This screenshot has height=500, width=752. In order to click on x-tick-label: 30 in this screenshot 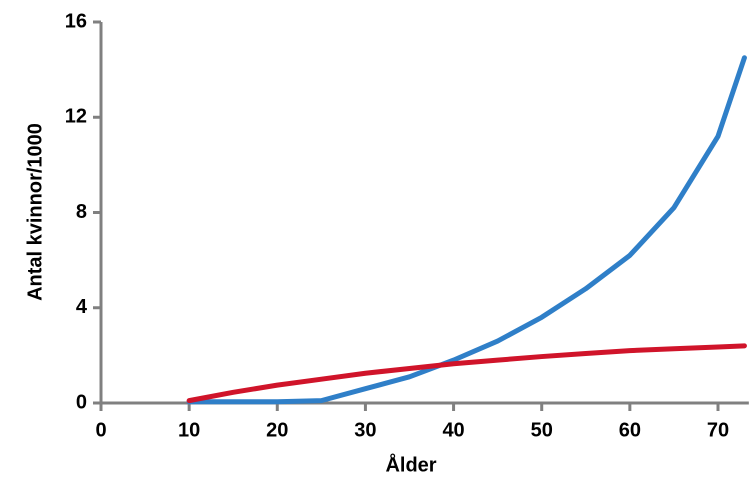, I will do `click(365, 430)`.